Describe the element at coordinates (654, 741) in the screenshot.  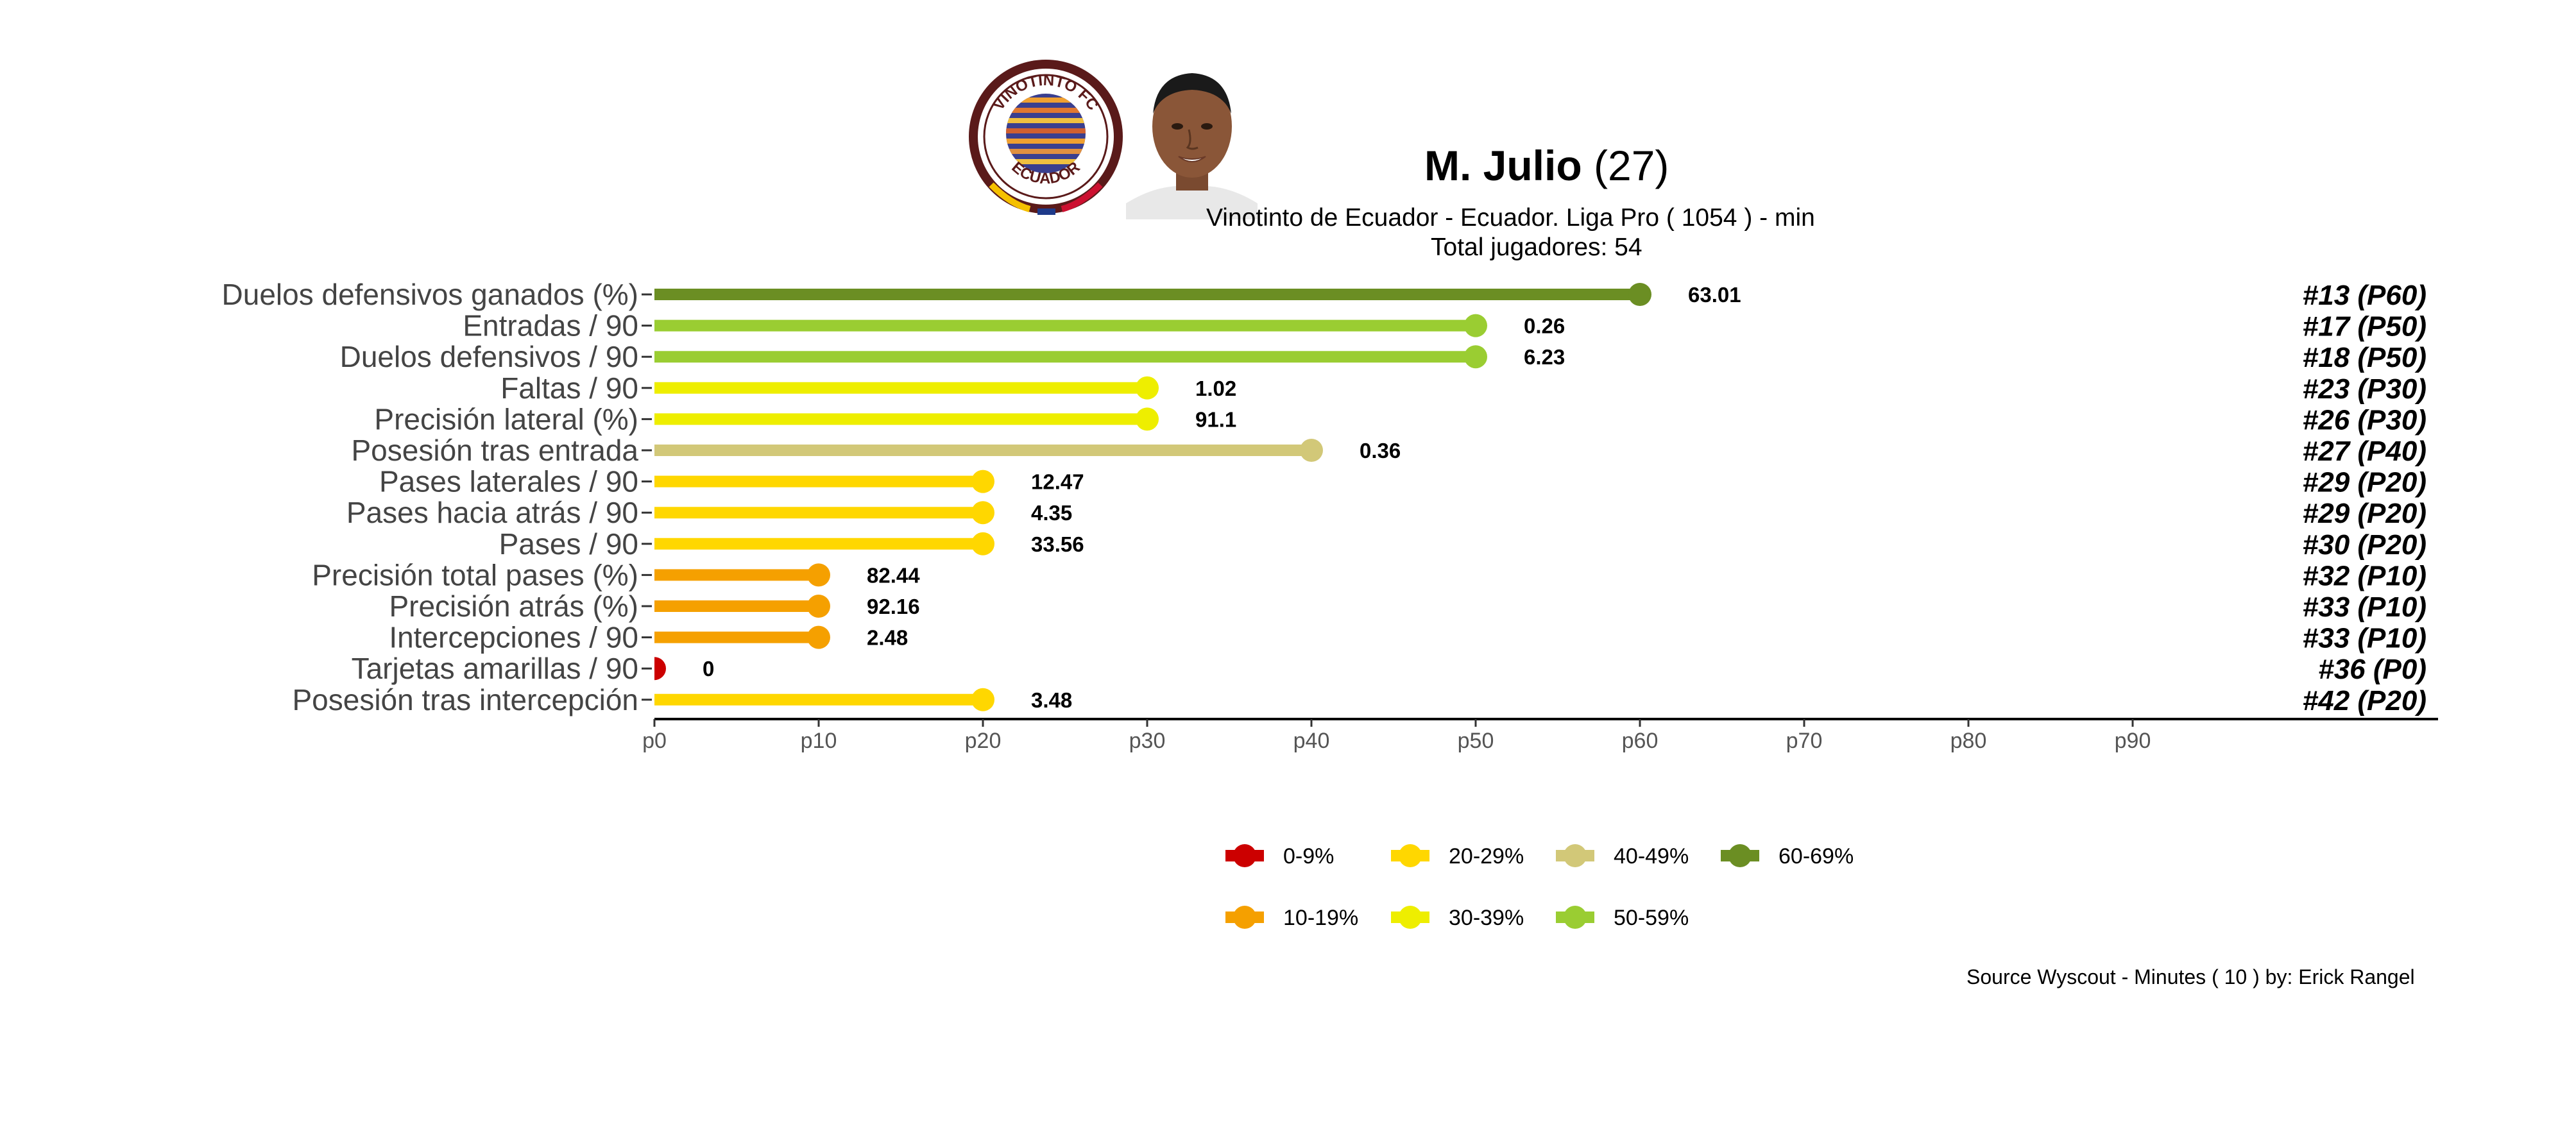
I see `x-tick-label: p0` at that location.